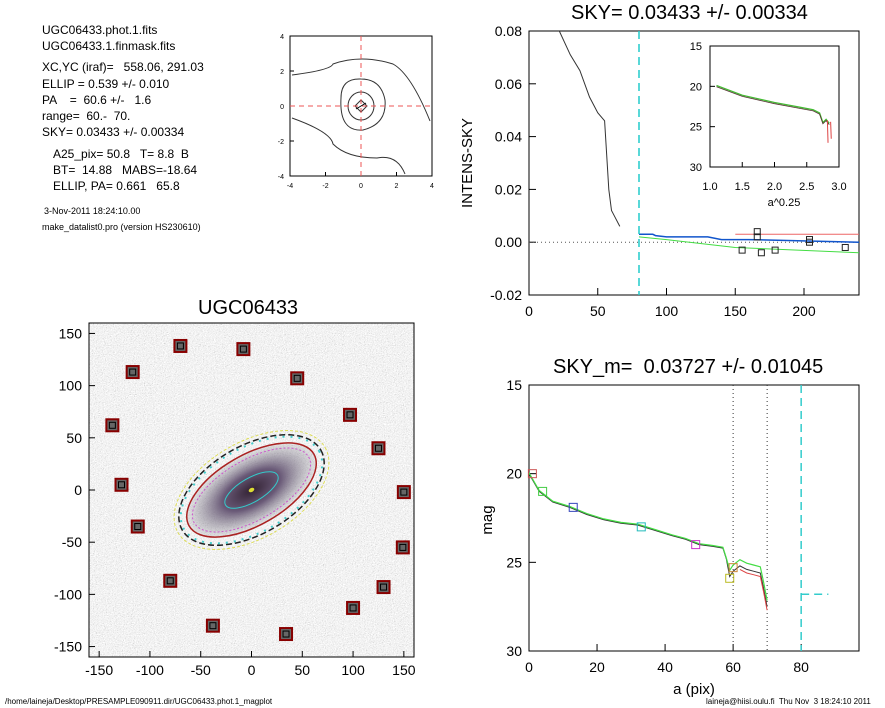 The width and height of the screenshot is (885, 708). I want to click on mag-xtick-label: 60, so click(733, 667).